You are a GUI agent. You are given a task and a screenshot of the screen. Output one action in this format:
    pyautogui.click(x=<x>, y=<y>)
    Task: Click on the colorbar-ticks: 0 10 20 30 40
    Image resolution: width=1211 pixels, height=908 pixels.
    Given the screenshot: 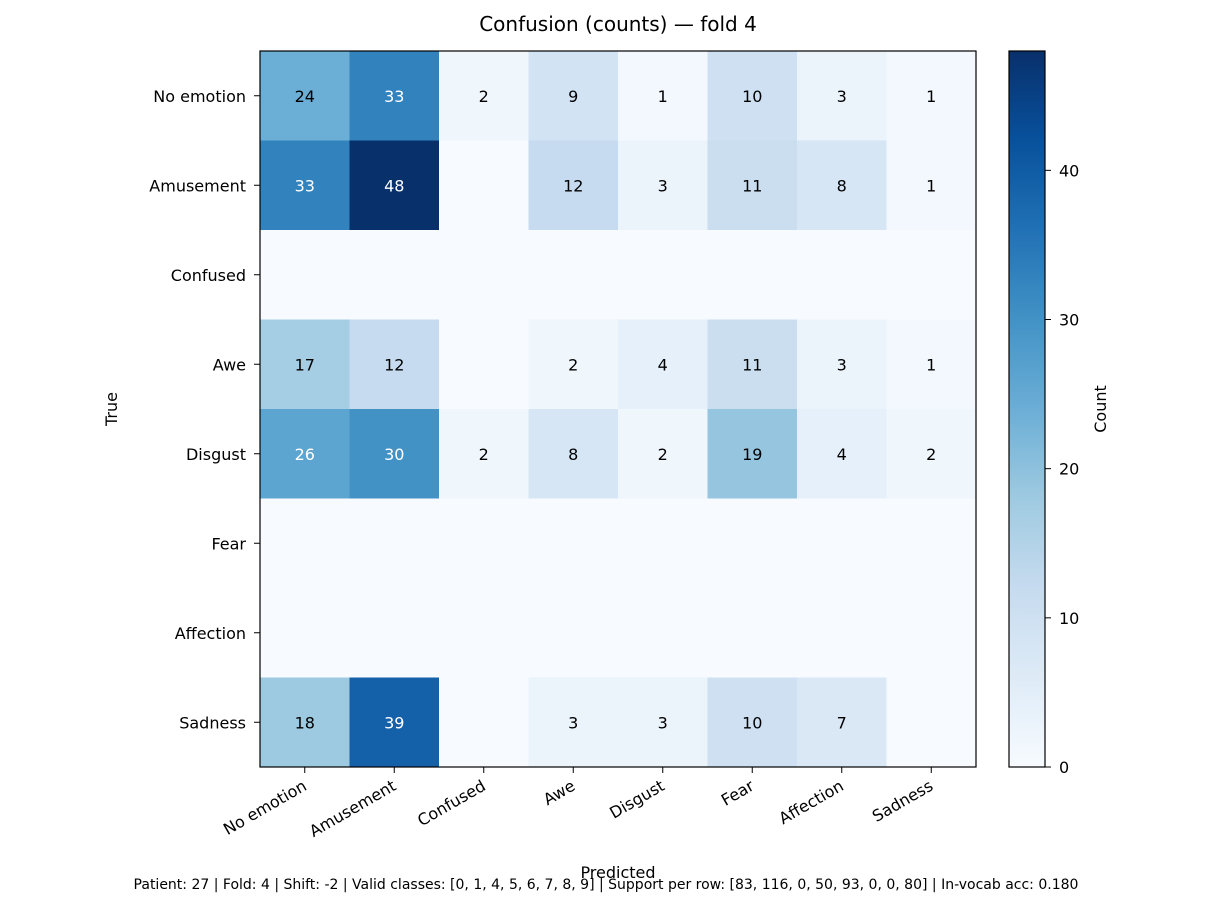 What is the action you would take?
    pyautogui.click(x=1062, y=469)
    